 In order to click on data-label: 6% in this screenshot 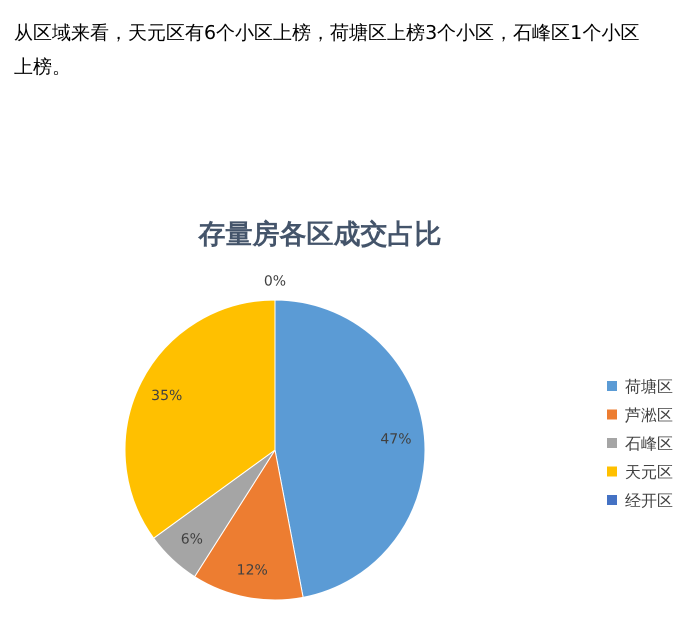, I will do `click(191, 540)`.